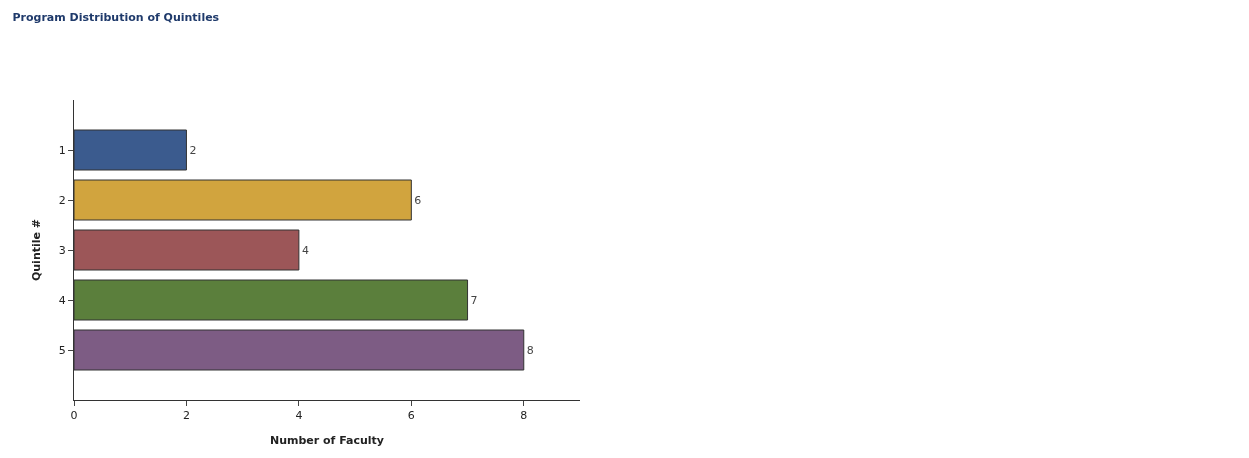 The height and width of the screenshot is (458, 1249). Describe the element at coordinates (299, 416) in the screenshot. I see `x-tick-label: 4` at that location.